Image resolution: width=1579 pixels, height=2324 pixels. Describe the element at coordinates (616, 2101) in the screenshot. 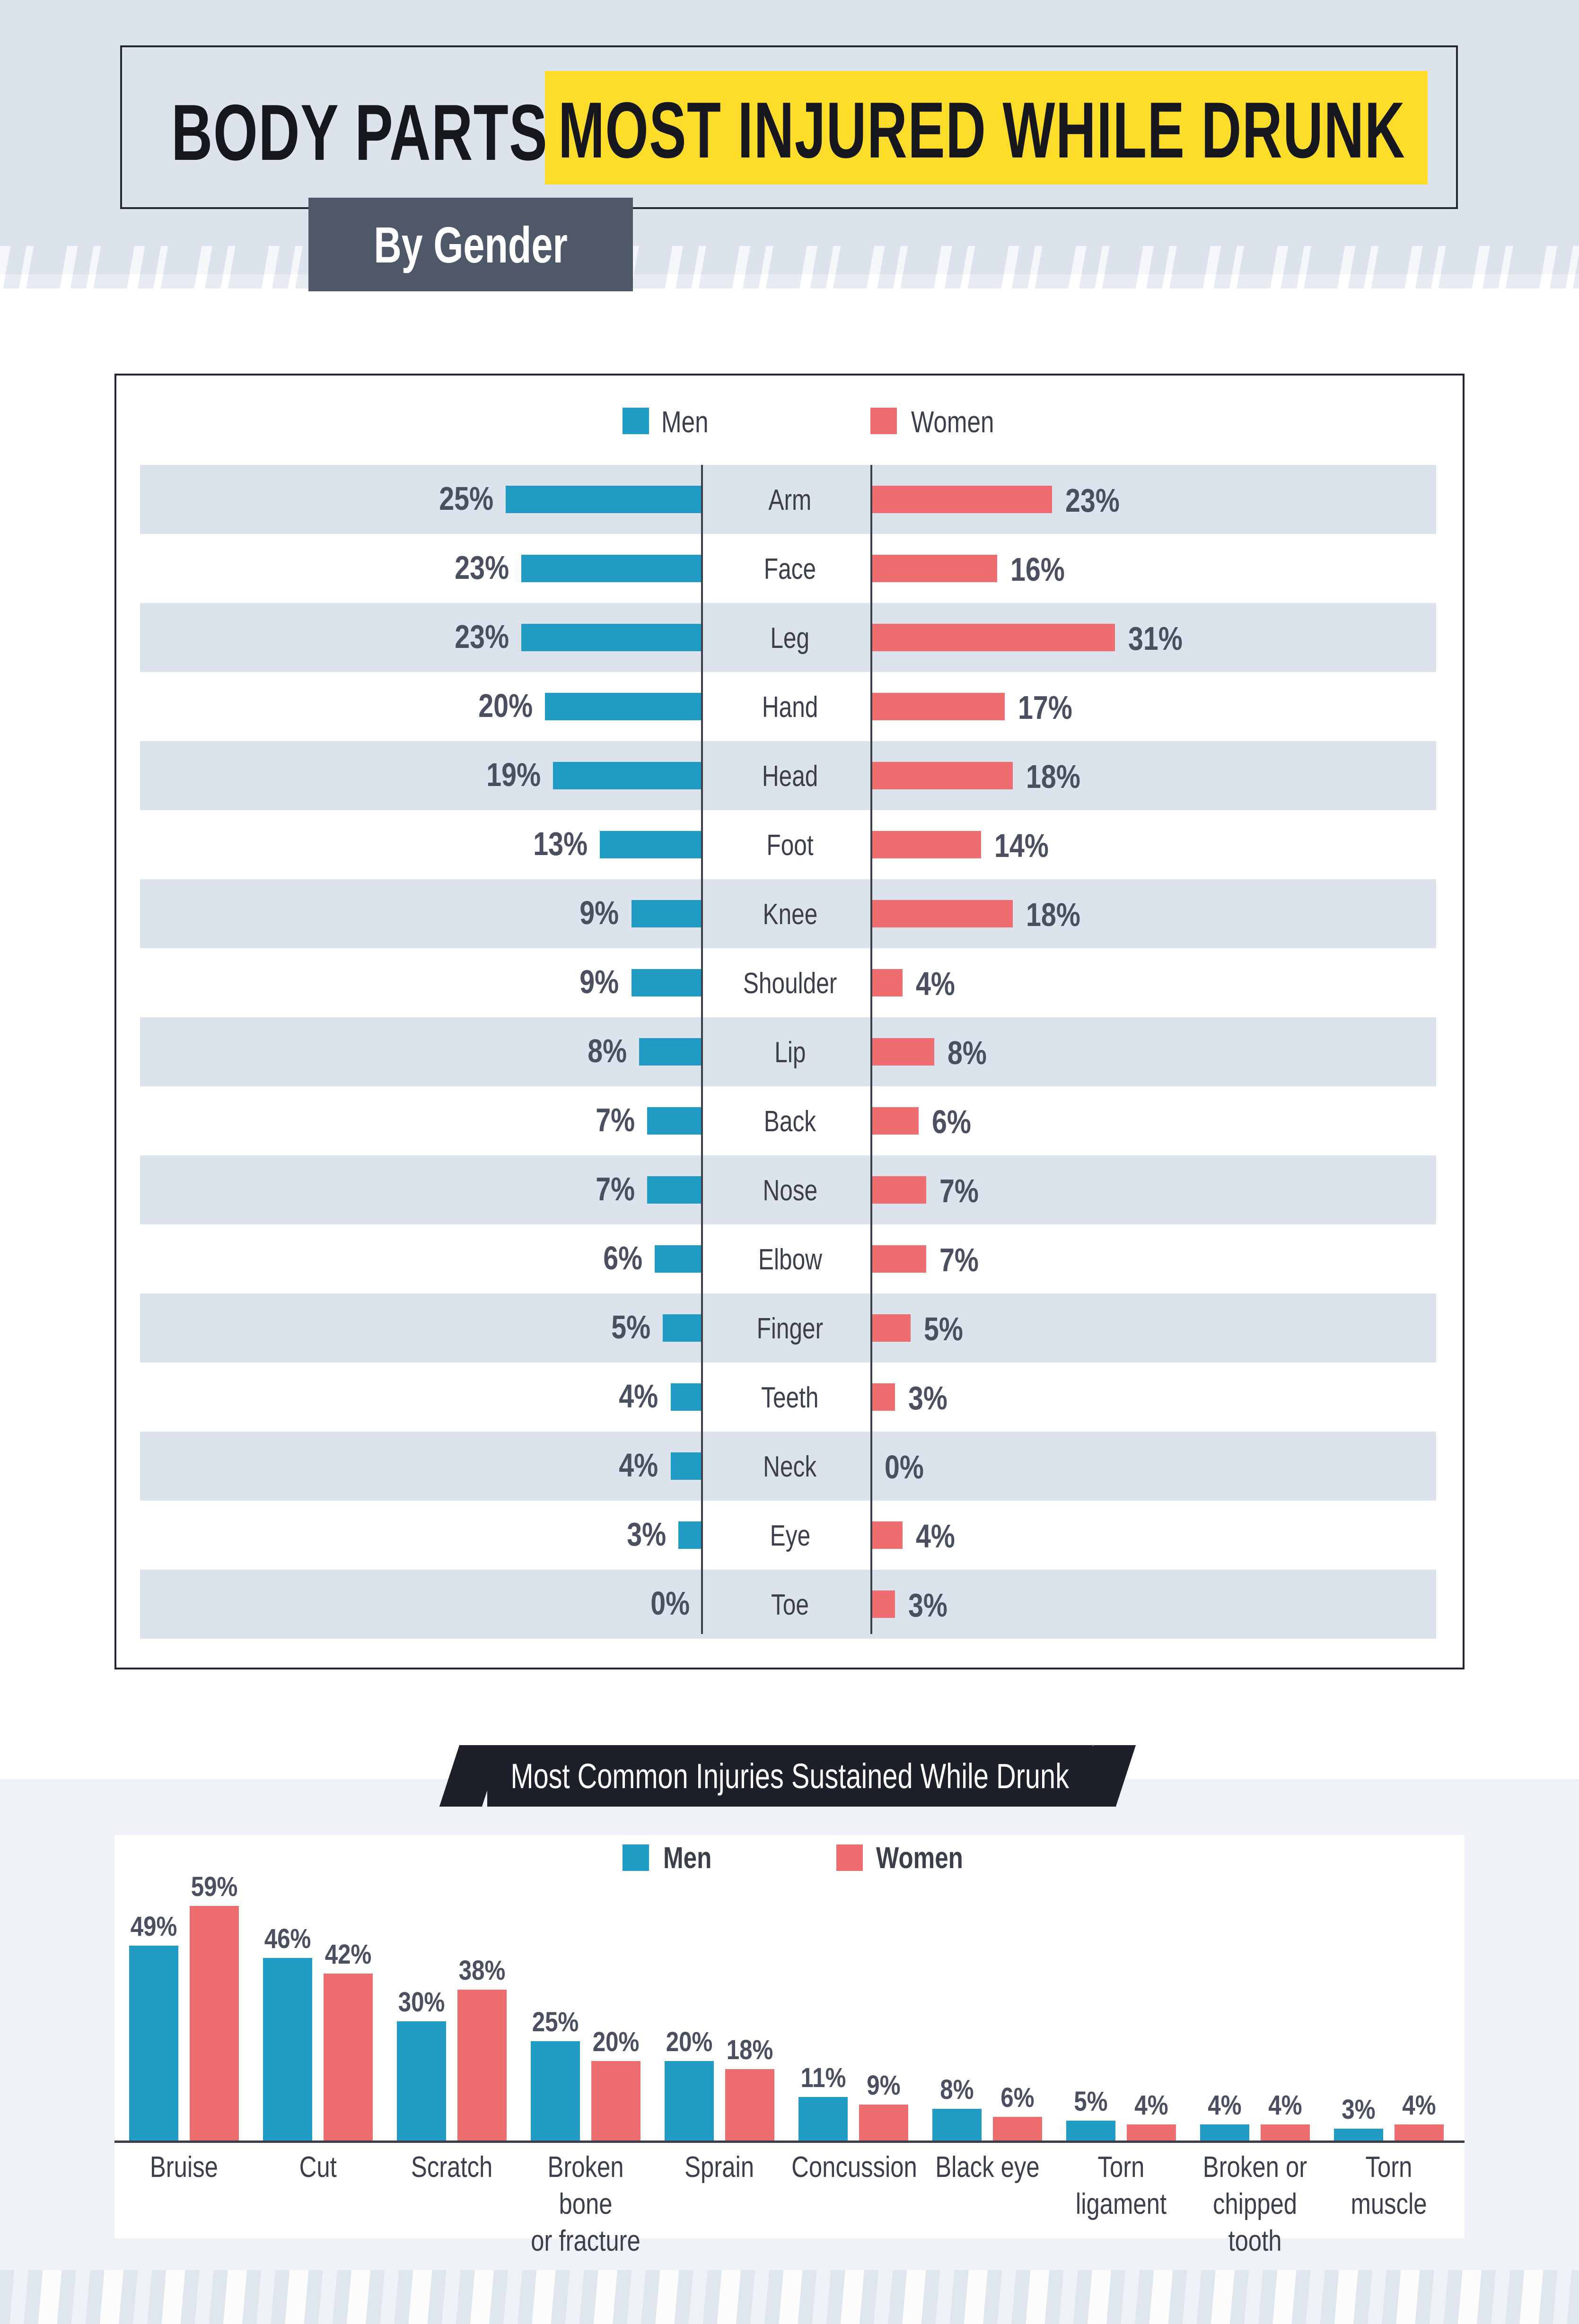

I see `bar2-women-broken-bone-or-fracture` at that location.